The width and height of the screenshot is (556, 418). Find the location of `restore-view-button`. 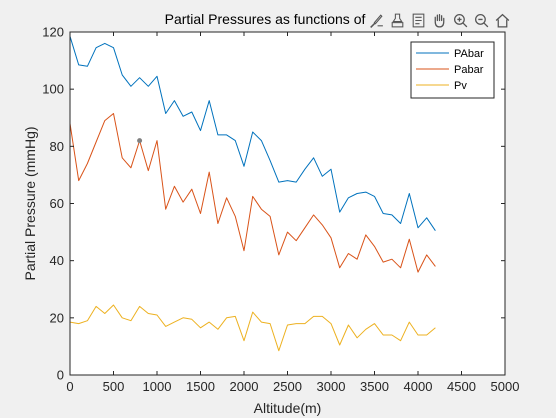

restore-view-button is located at coordinates (502, 20).